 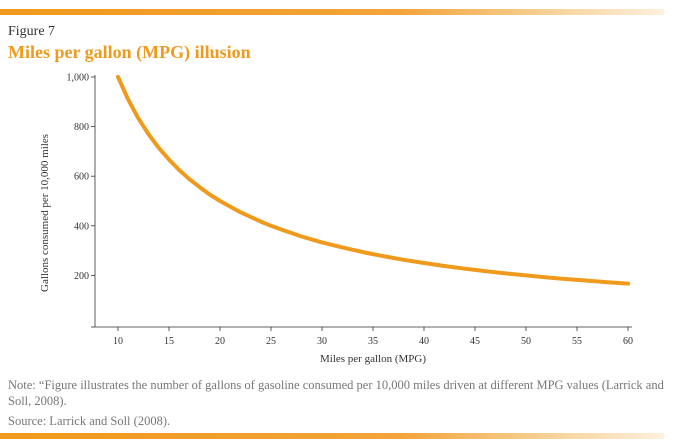 What do you see at coordinates (81, 127) in the screenshot?
I see `y-tick-label: 800` at bounding box center [81, 127].